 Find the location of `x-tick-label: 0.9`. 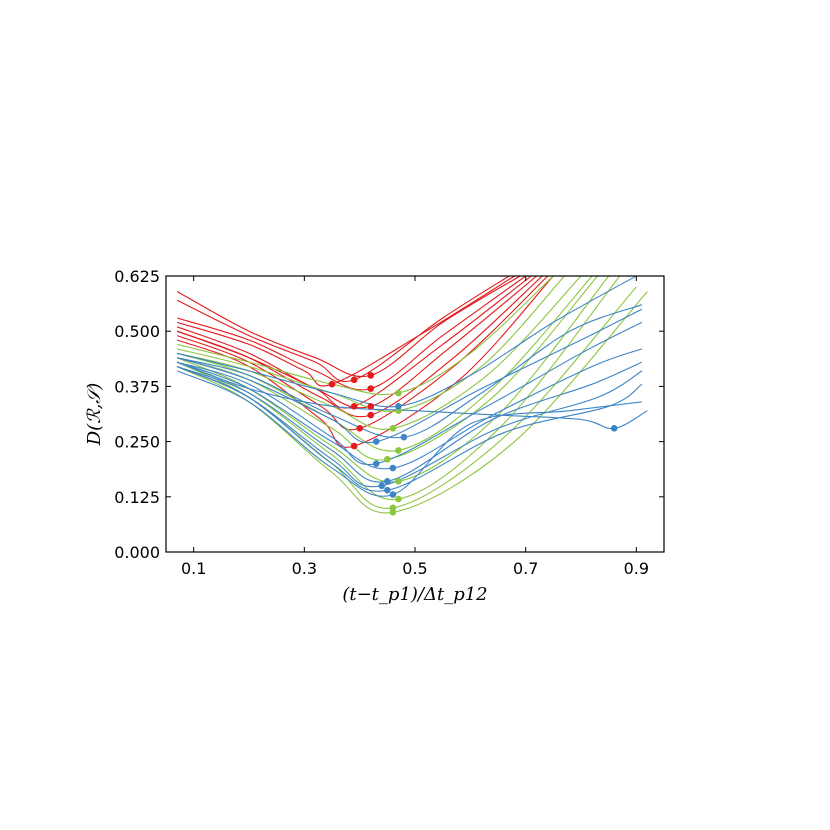

x-tick-label: 0.9 is located at coordinates (636, 568).